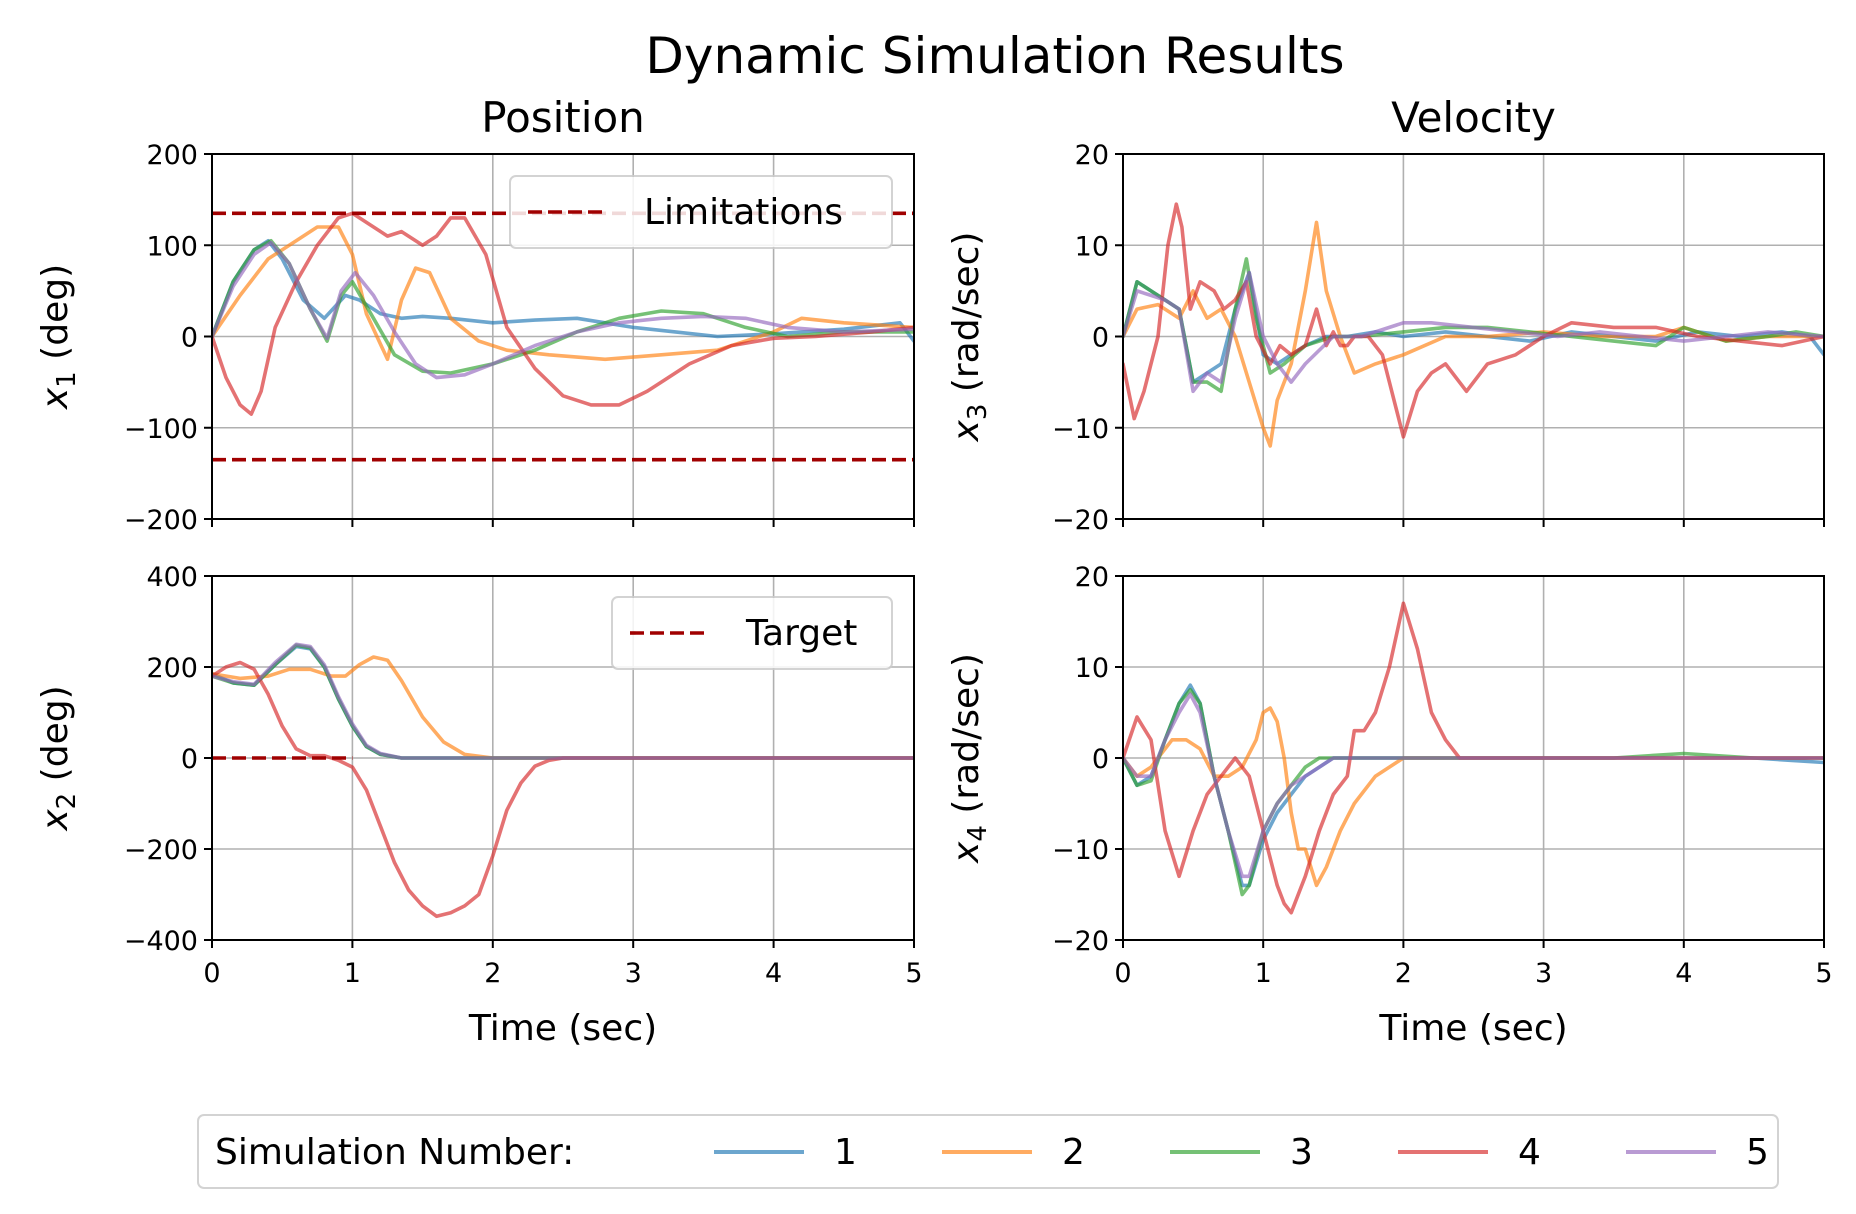 This screenshot has width=1856, height=1214. I want to click on figure-title: Dynamic Simulation Results, so click(994, 56).